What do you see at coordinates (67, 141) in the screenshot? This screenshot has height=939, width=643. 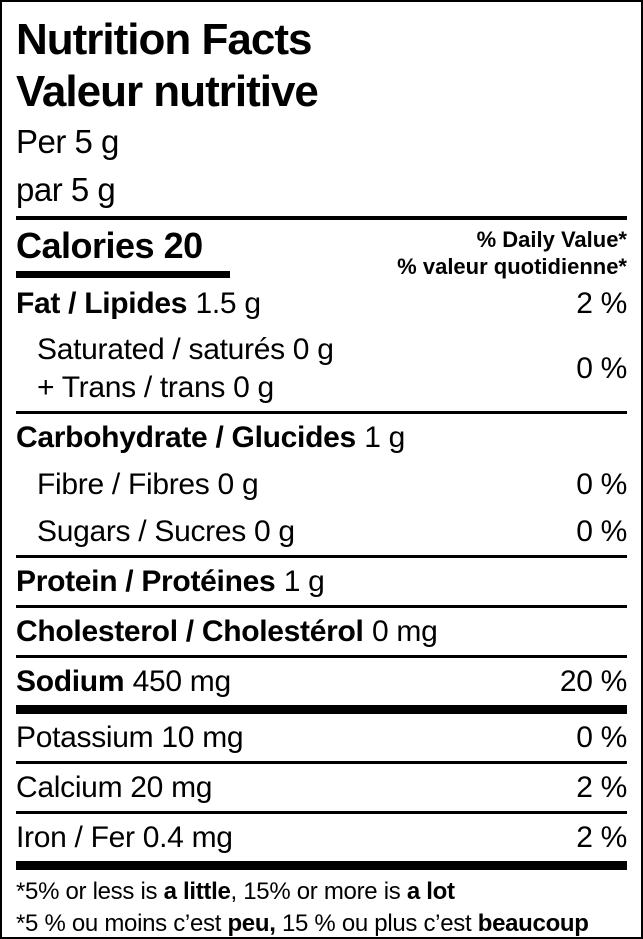 I see `serving-size-en: Per 5 g` at bounding box center [67, 141].